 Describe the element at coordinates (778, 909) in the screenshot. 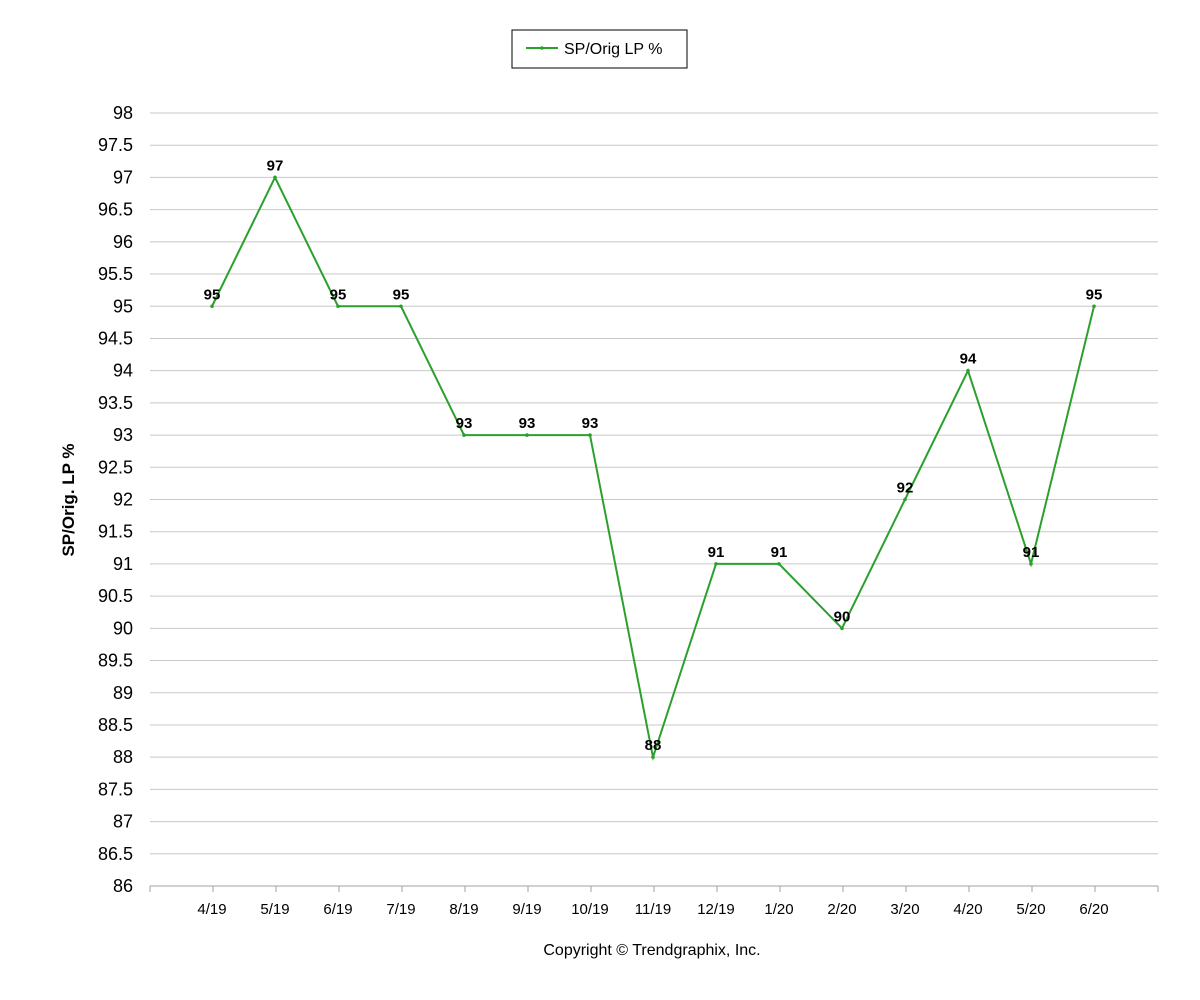

I see `x-tick-label: 1/20` at that location.